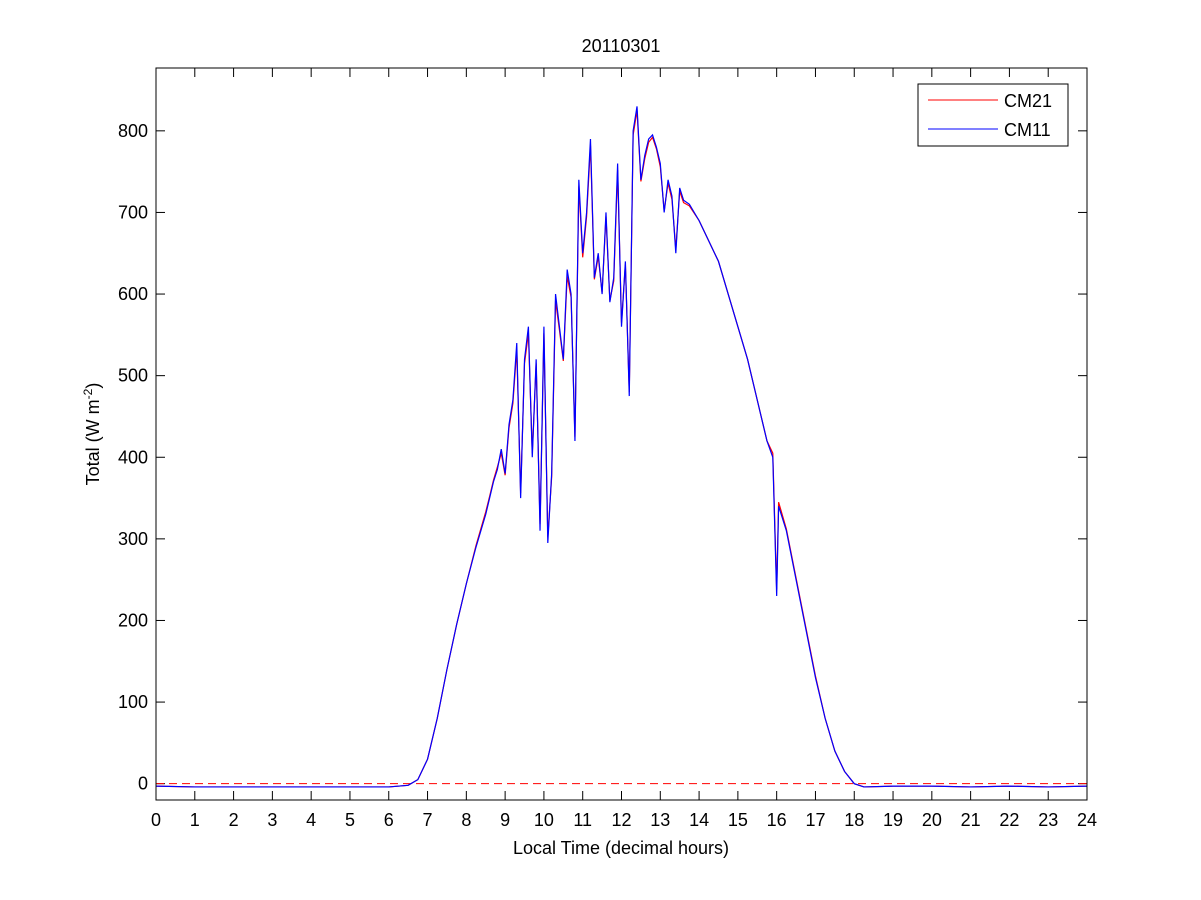  I want to click on y-tick-label: 500, so click(133, 376).